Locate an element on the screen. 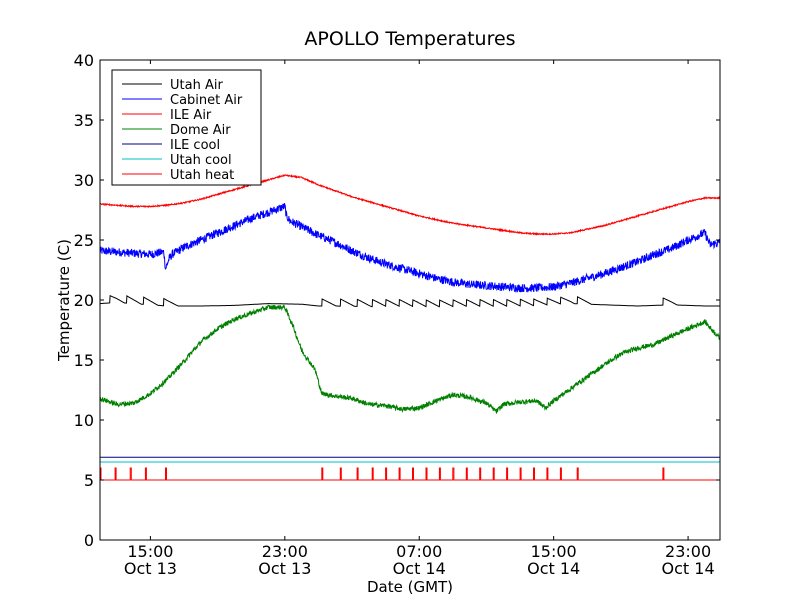 The height and width of the screenshot is (600, 800). y-tick-label: 35 is located at coordinates (84, 120).